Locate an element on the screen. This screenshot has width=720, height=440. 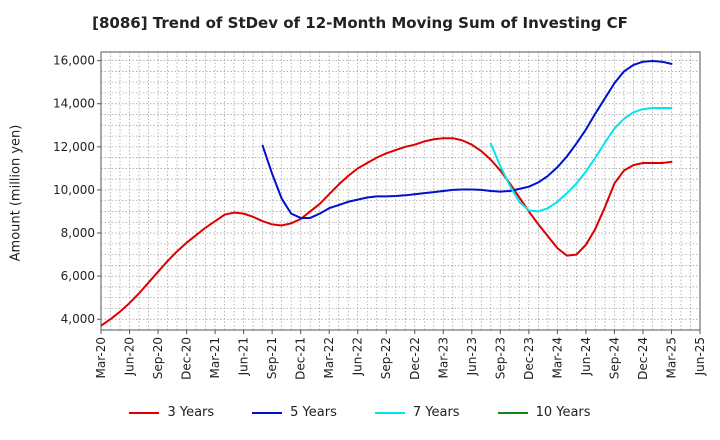
x-tick-label: Jun-25 is located at coordinates (700, 356).